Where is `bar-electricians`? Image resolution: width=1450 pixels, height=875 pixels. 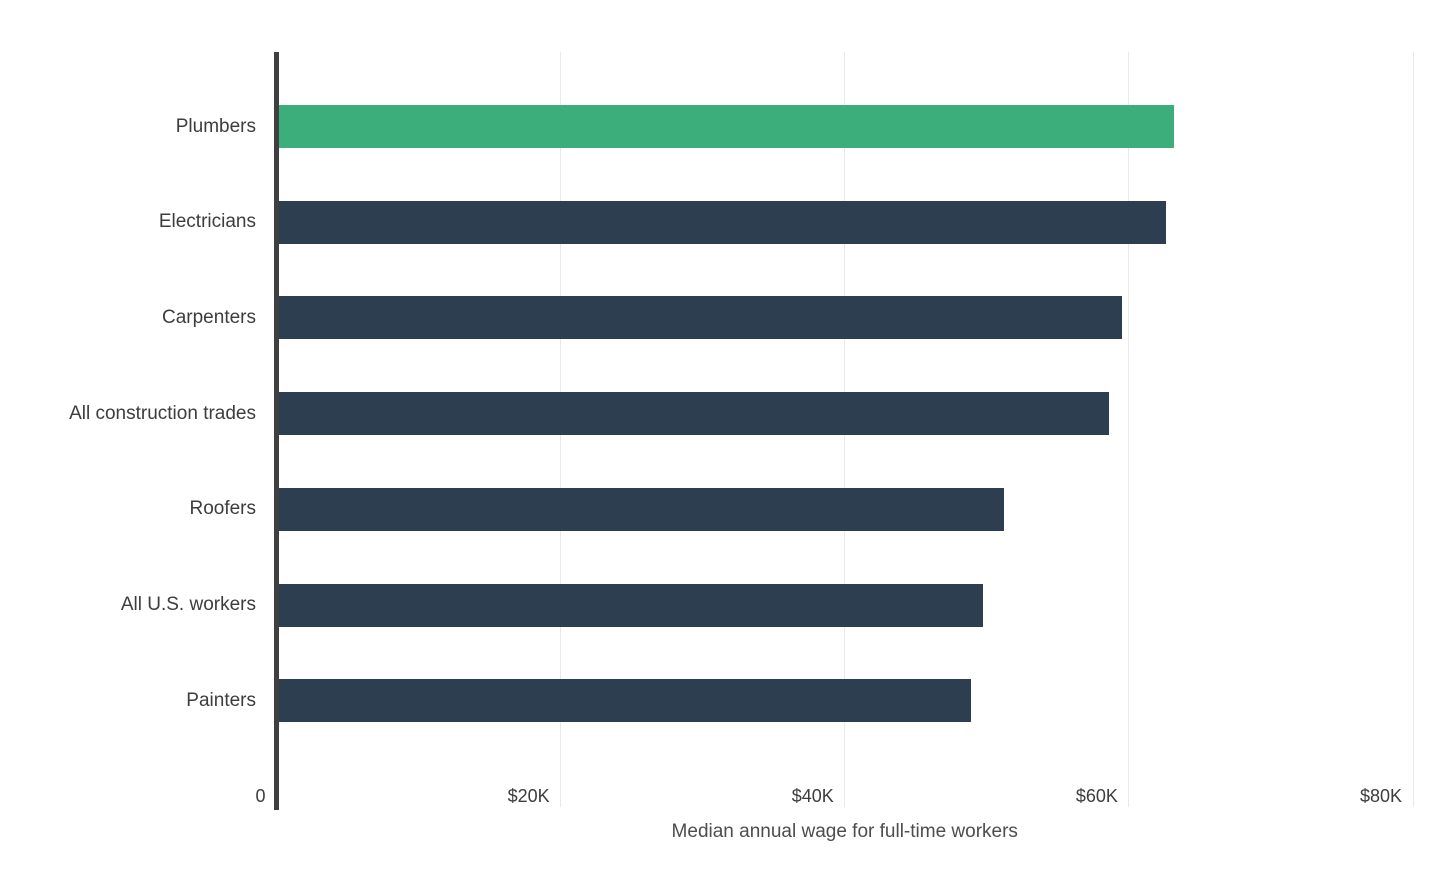
bar-electricians is located at coordinates (722, 222).